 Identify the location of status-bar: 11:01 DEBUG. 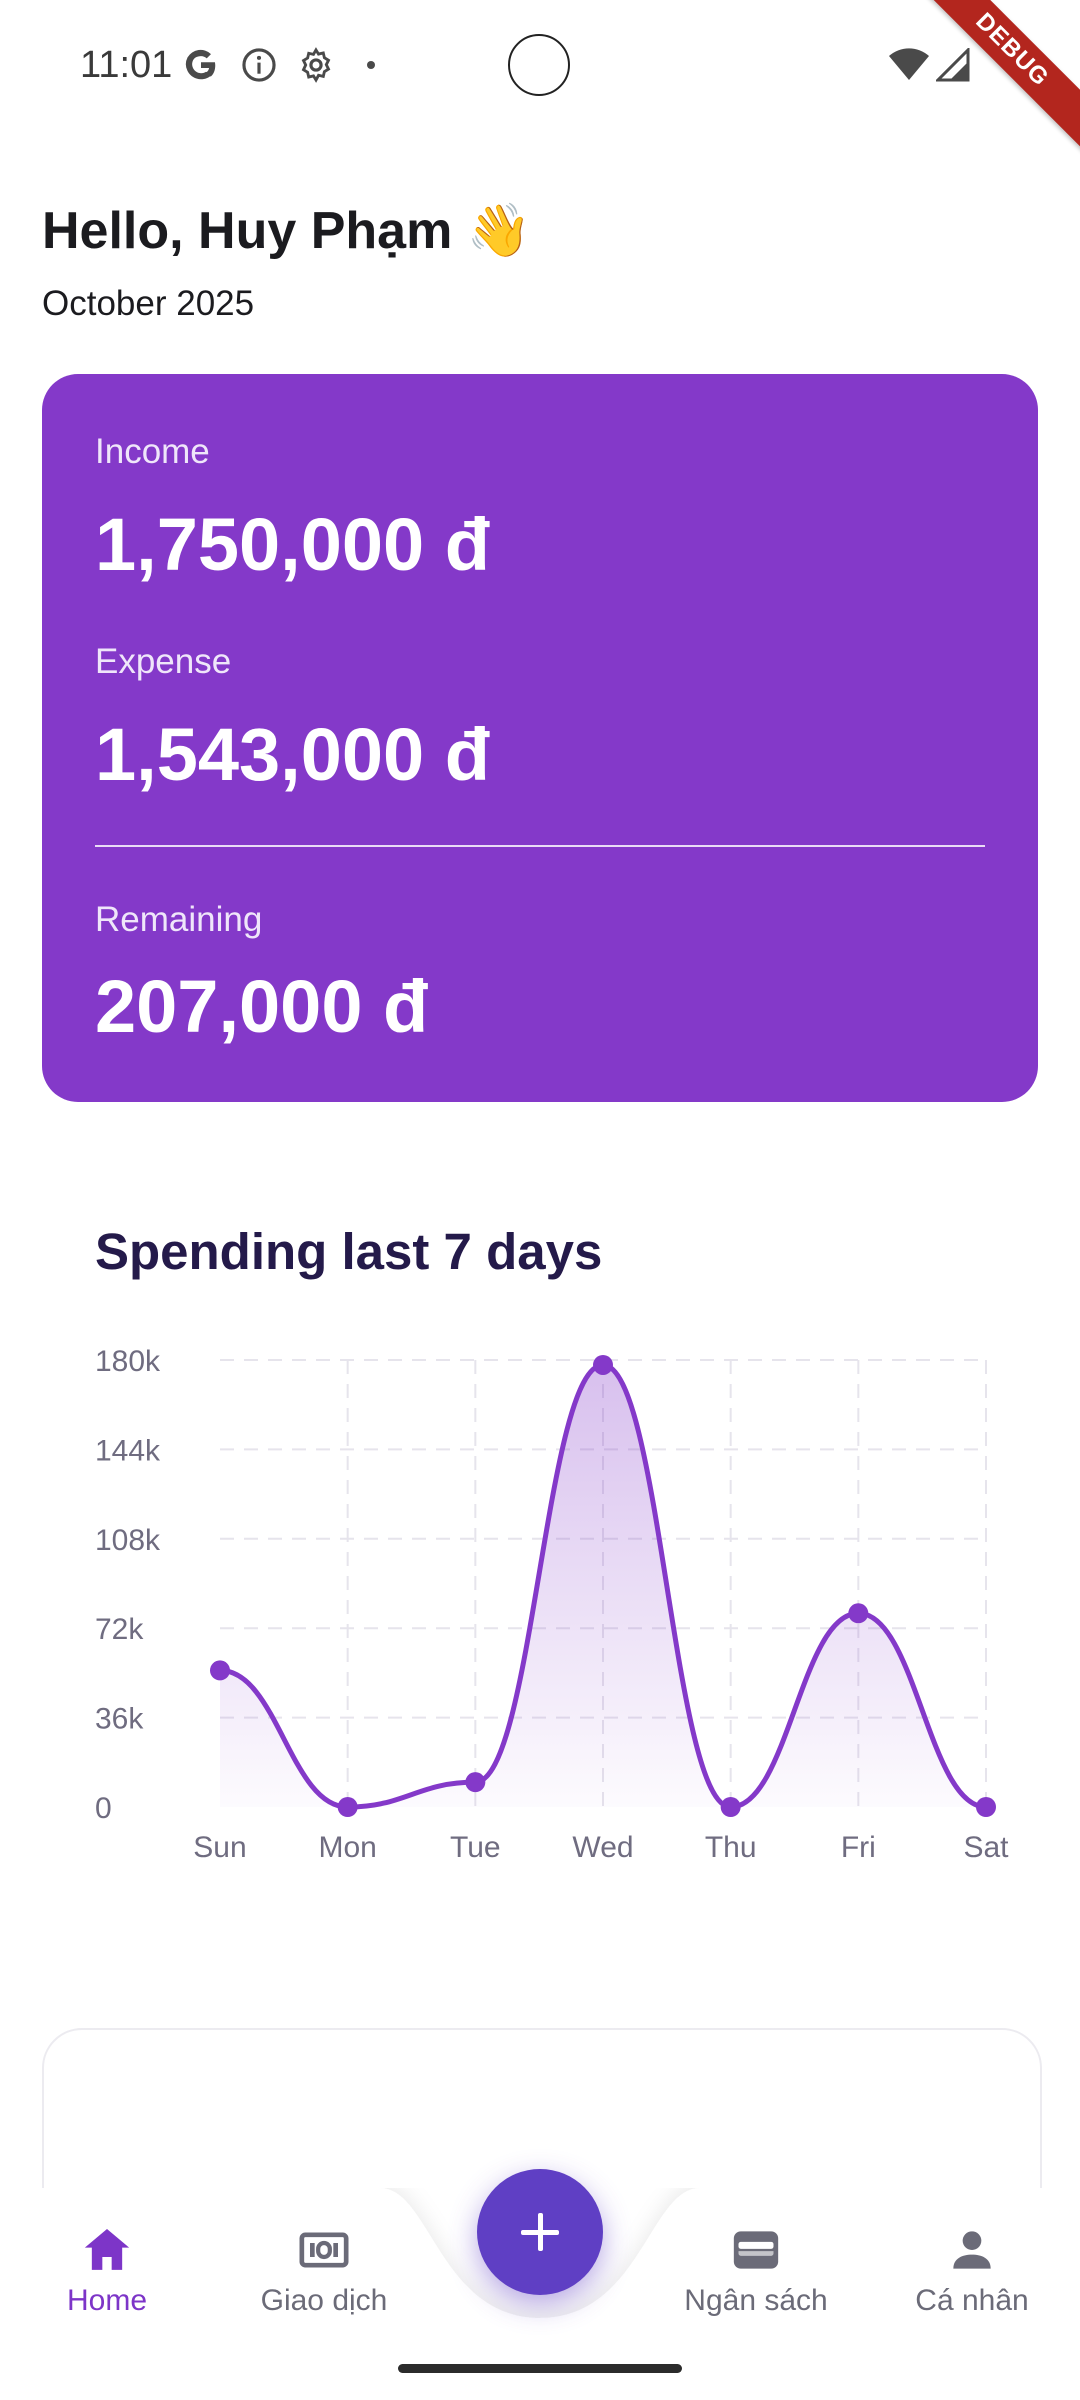
(540, 78).